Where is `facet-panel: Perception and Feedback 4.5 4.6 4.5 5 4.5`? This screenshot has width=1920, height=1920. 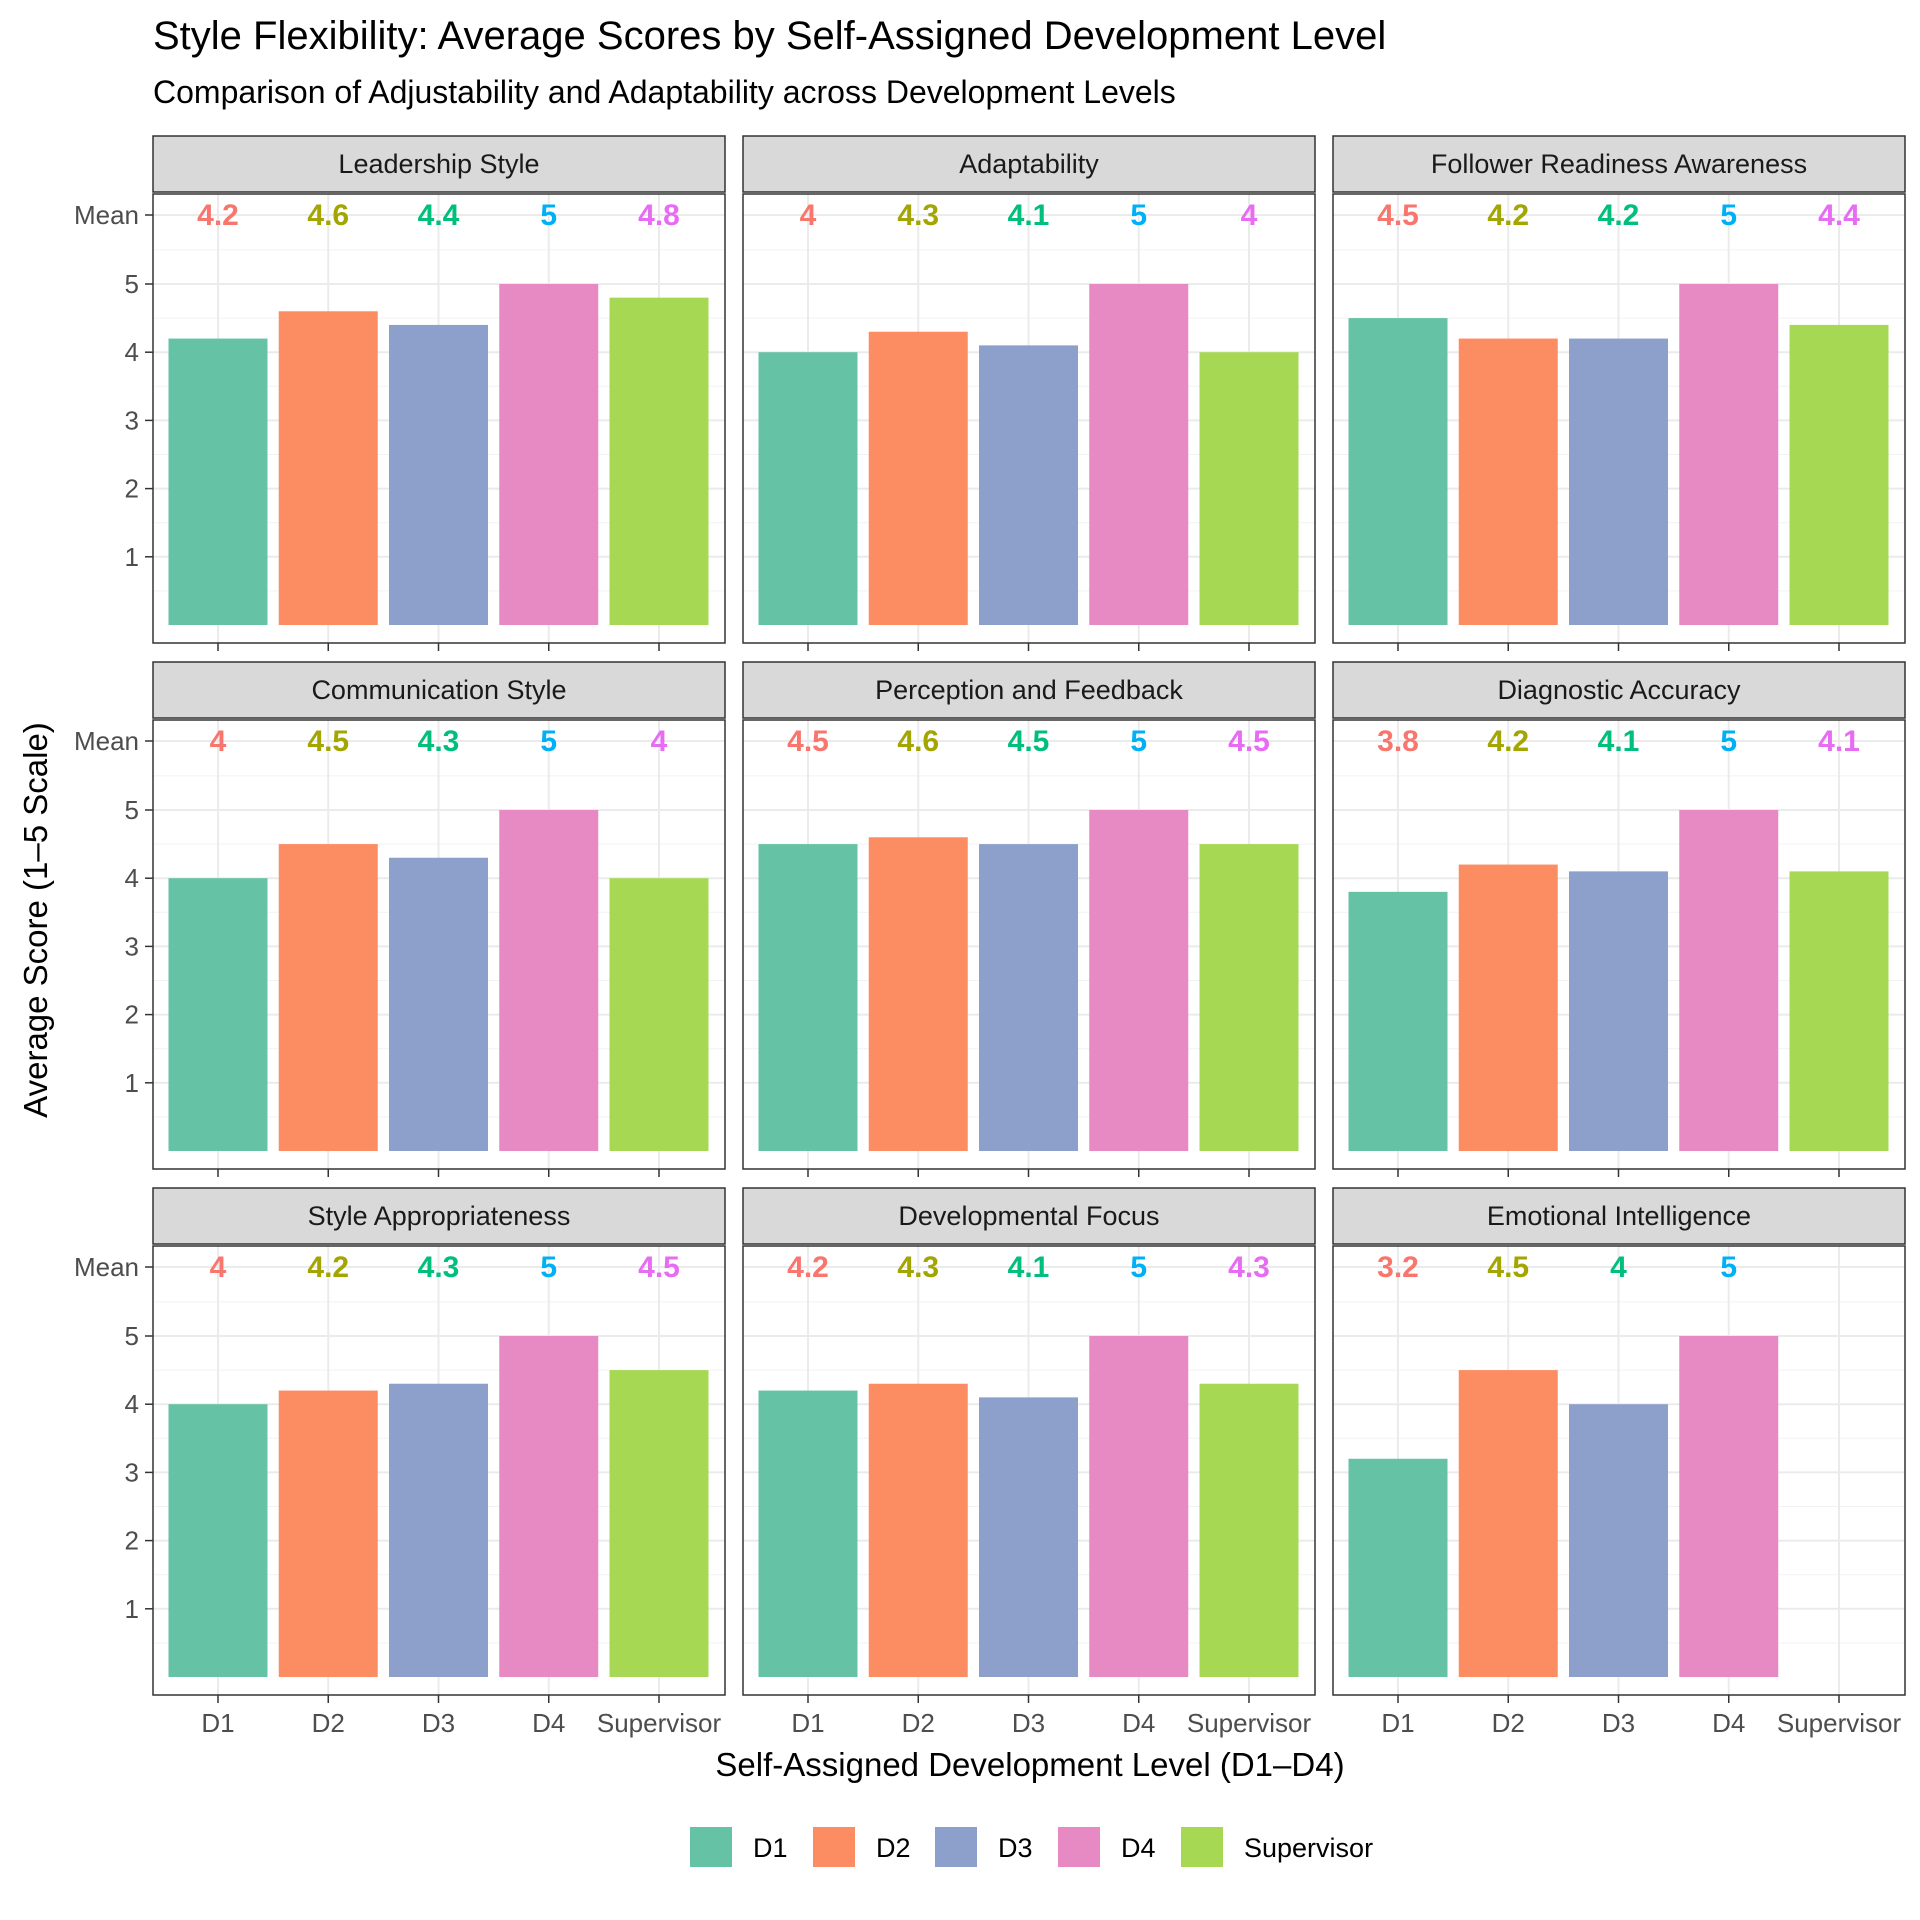
facet-panel: Perception and Feedback 4.5 4.6 4.5 5 4.5 is located at coordinates (1029, 919).